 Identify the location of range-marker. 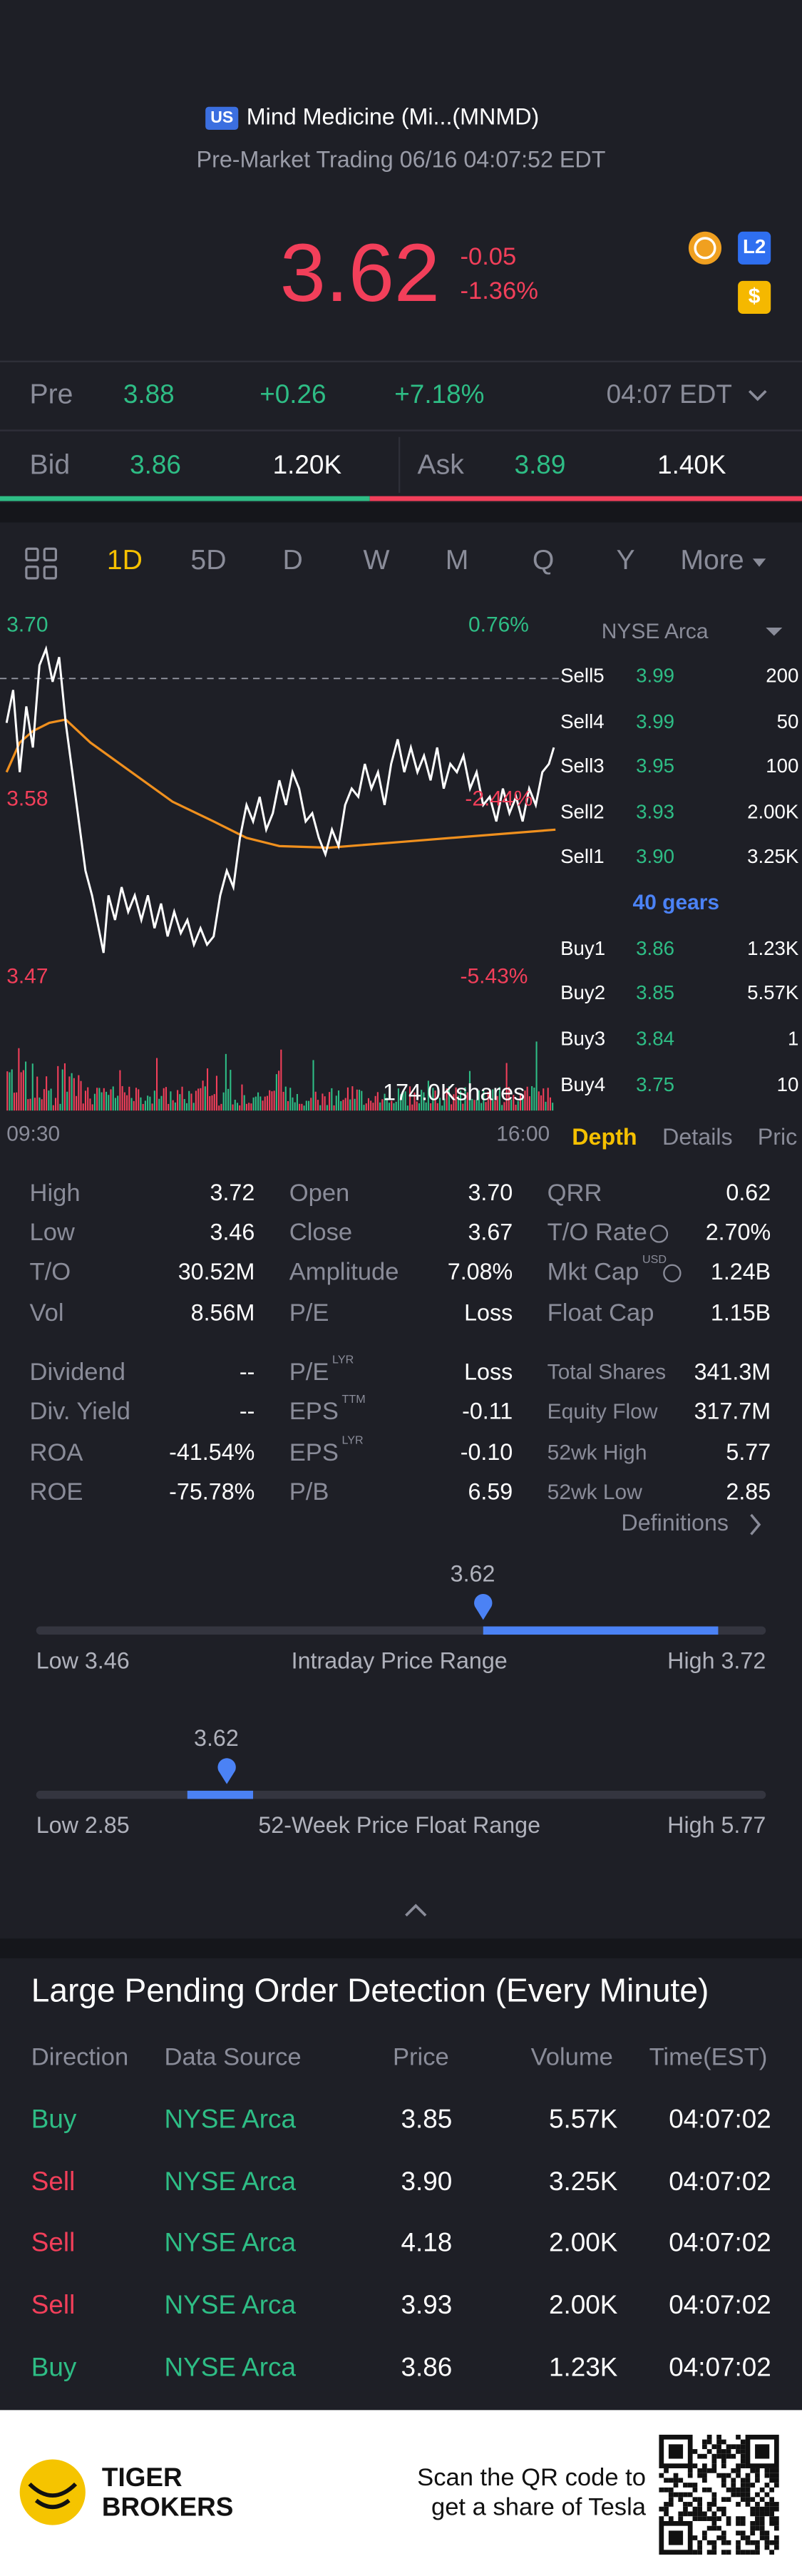
(484, 1607).